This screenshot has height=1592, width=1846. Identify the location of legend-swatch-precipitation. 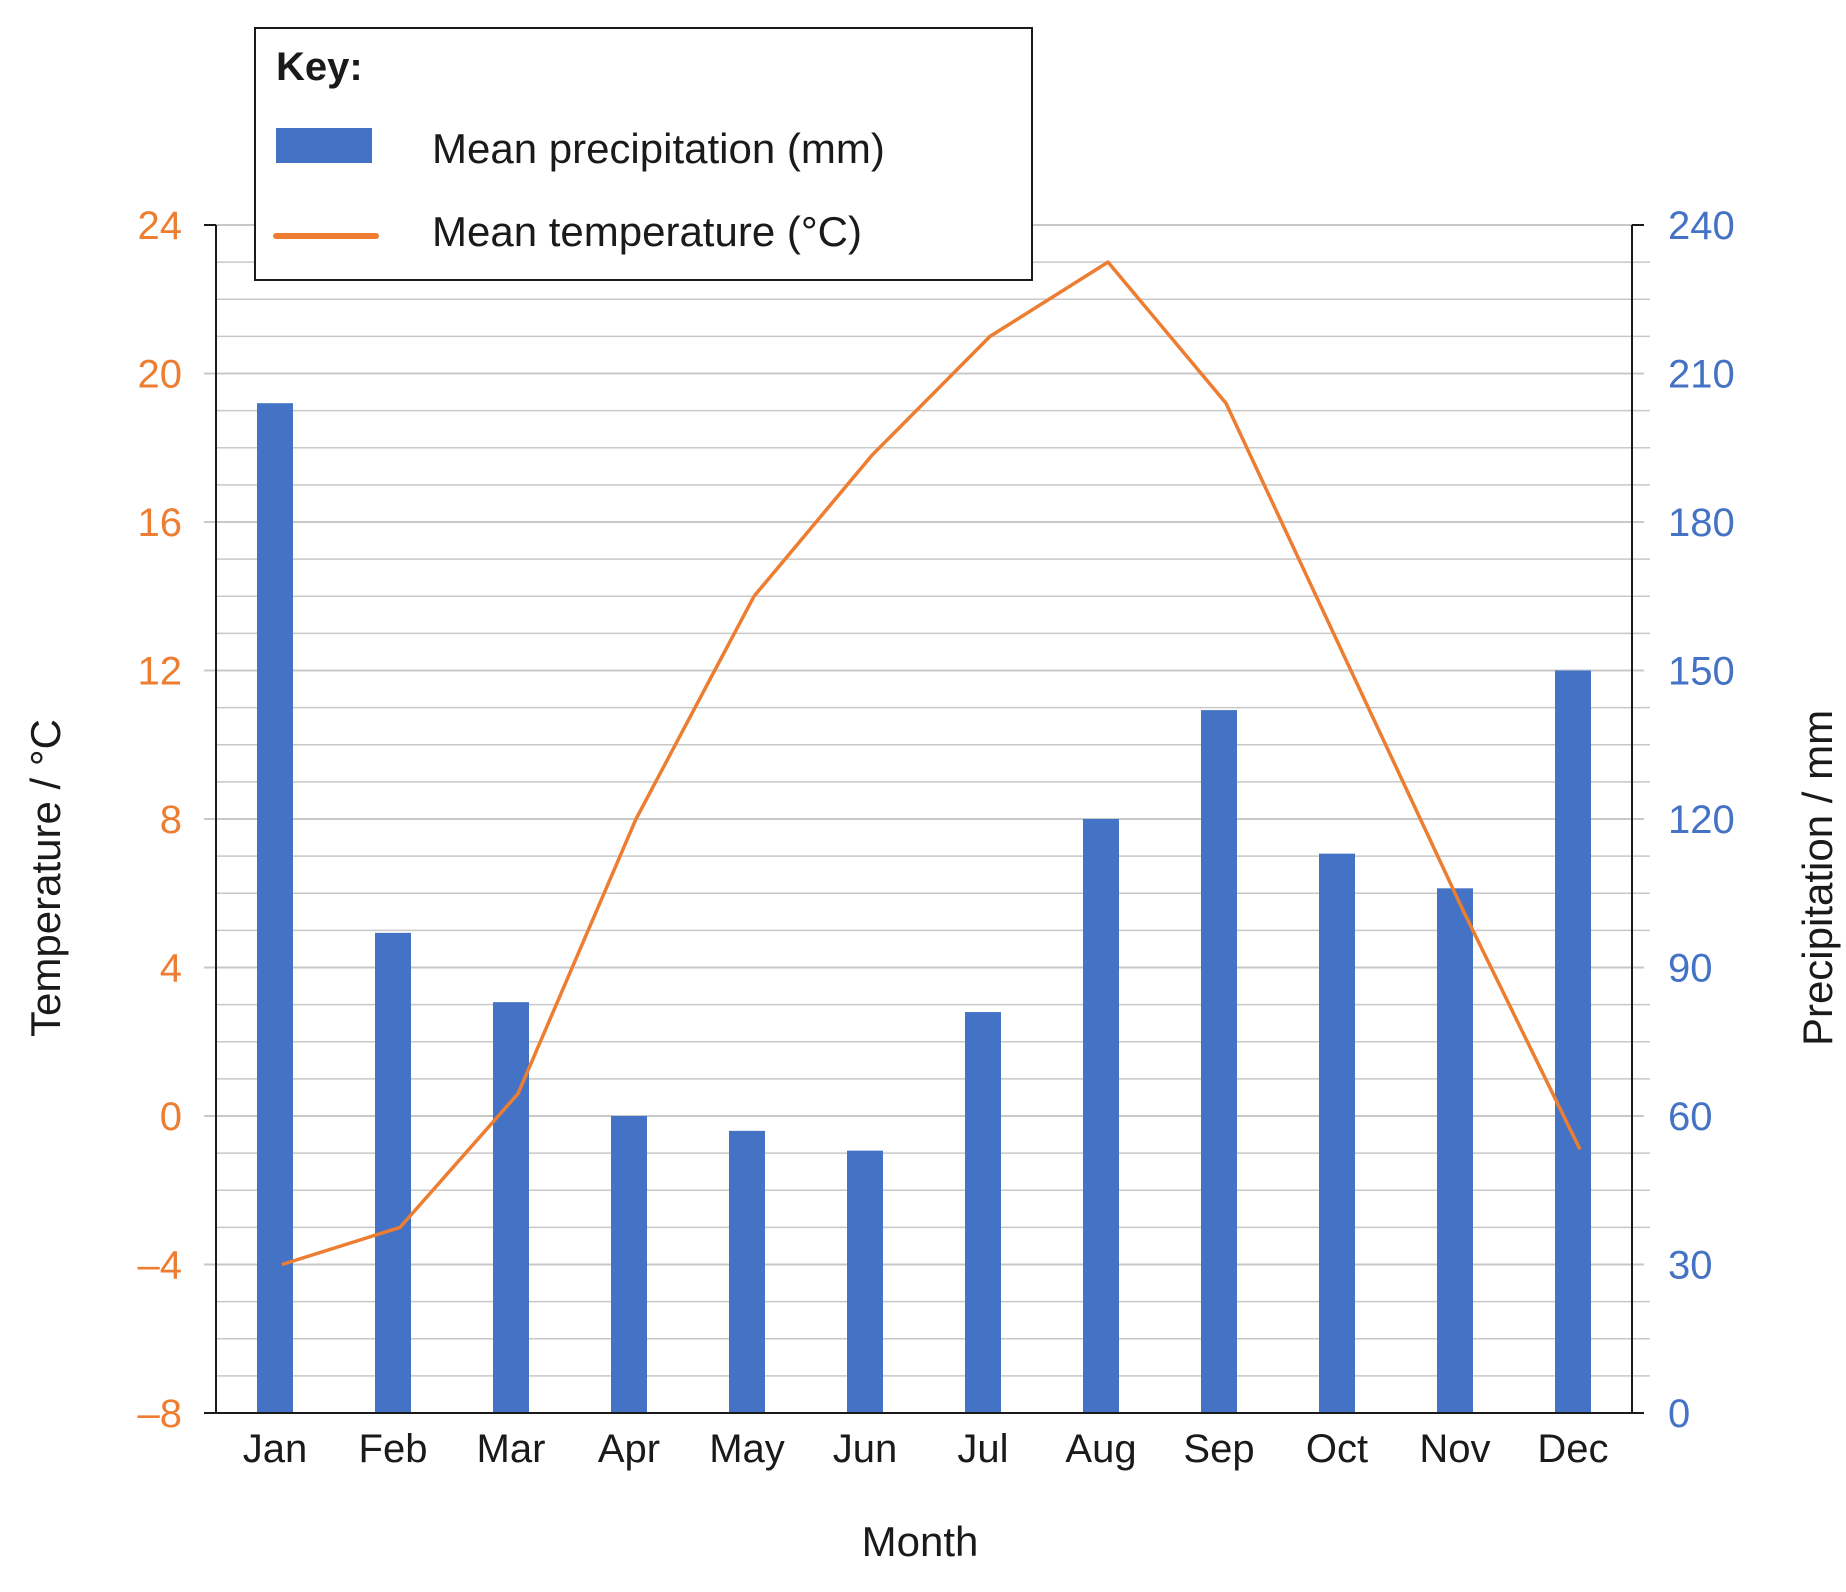
(324, 145).